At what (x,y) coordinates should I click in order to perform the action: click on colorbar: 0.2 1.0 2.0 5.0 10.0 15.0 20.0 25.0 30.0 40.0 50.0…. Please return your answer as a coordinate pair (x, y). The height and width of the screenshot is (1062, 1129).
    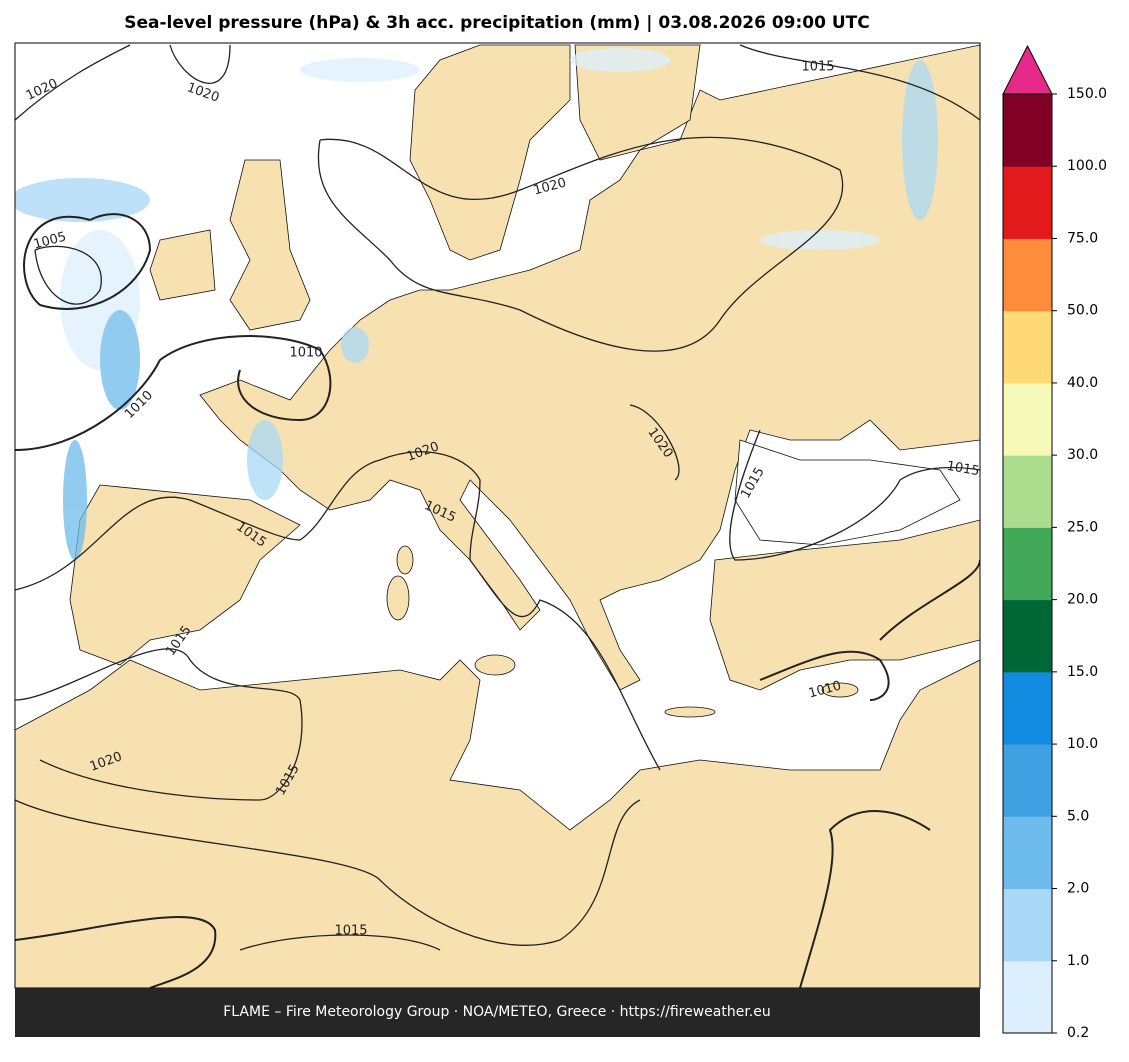
    Looking at the image, I should click on (1054, 542).